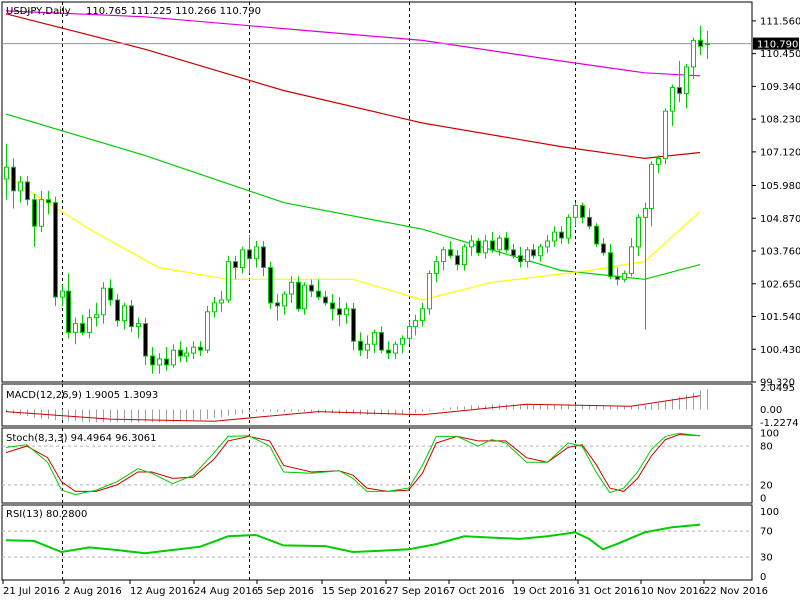 This screenshot has height=604, width=800. What do you see at coordinates (766, 485) in the screenshot?
I see `stoch-tick-label: 20` at bounding box center [766, 485].